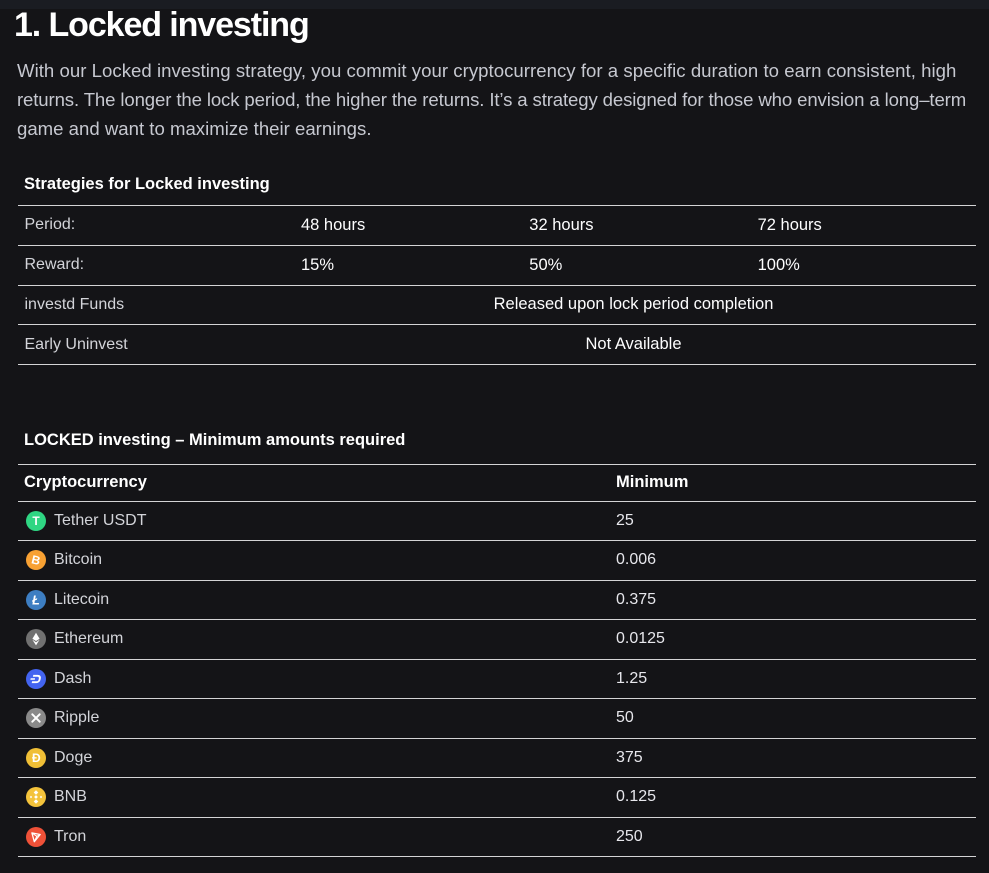  What do you see at coordinates (35, 600) in the screenshot?
I see `svg-text: Ł` at bounding box center [35, 600].